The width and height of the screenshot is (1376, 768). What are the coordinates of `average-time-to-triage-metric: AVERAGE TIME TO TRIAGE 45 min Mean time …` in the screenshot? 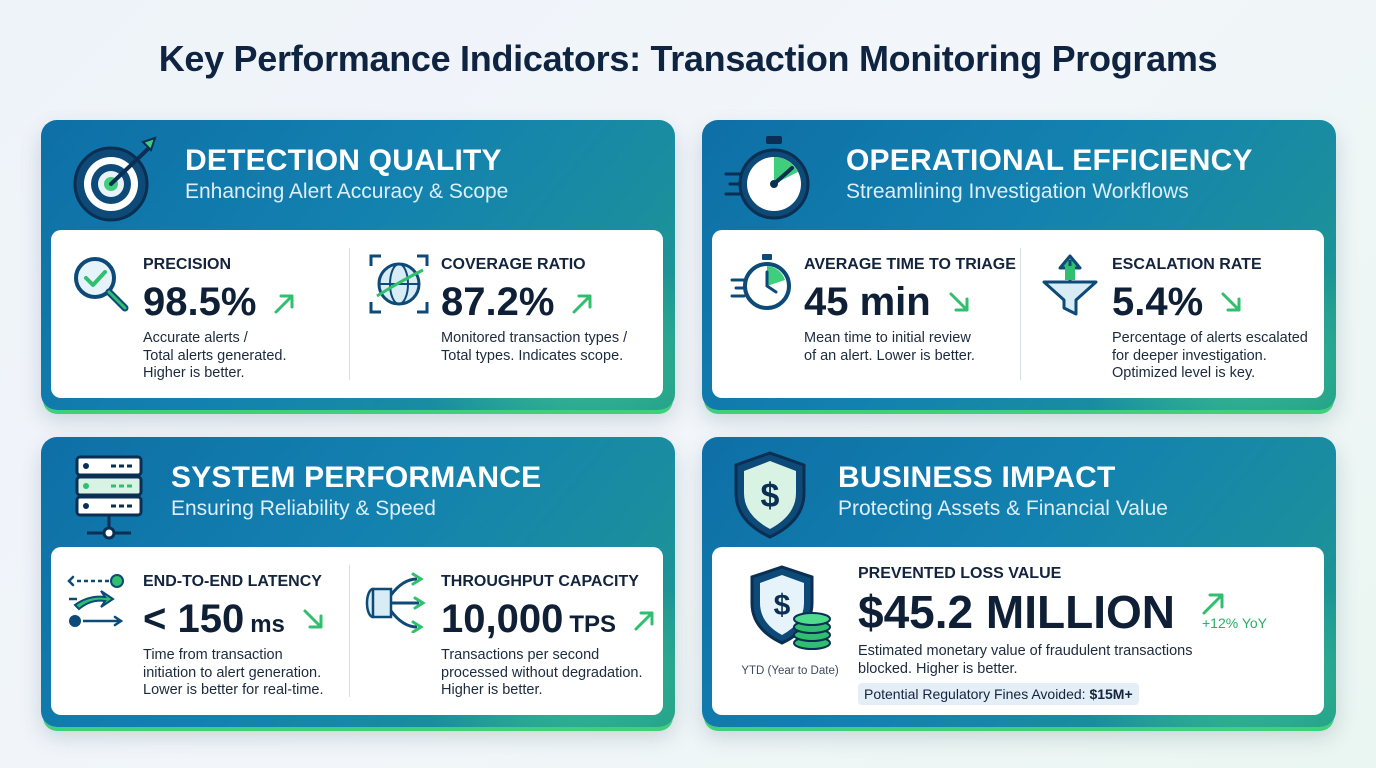 It's located at (866, 314).